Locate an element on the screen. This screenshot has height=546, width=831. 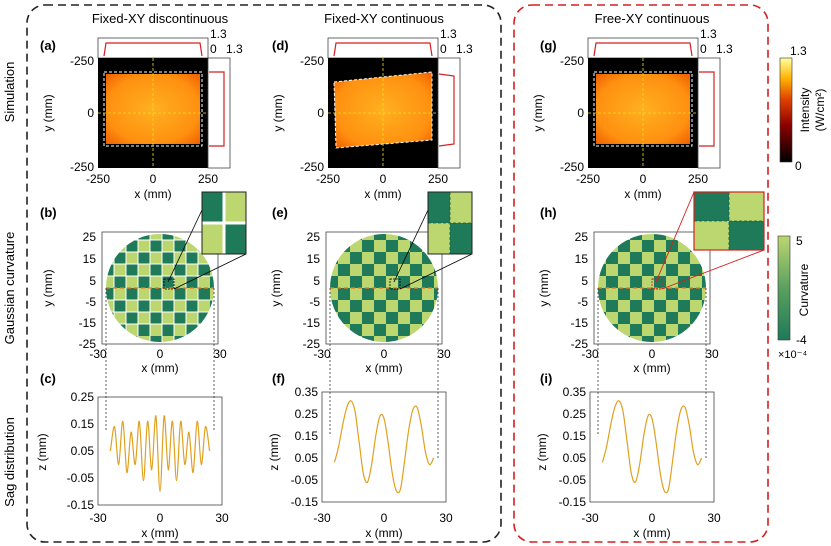
ytick-i-4: -0.05 is located at coordinates (573, 480).